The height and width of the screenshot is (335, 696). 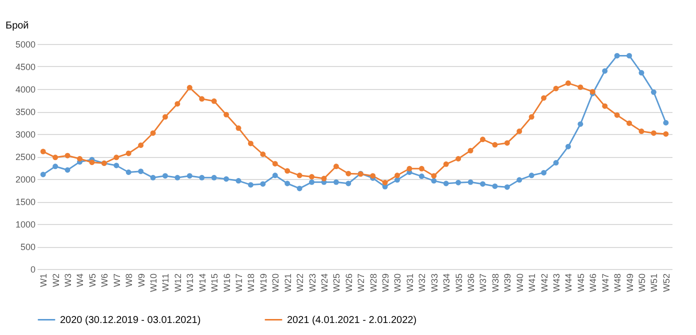 What do you see at coordinates (227, 283) in the screenshot?
I see `x-tick-label: W16` at bounding box center [227, 283].